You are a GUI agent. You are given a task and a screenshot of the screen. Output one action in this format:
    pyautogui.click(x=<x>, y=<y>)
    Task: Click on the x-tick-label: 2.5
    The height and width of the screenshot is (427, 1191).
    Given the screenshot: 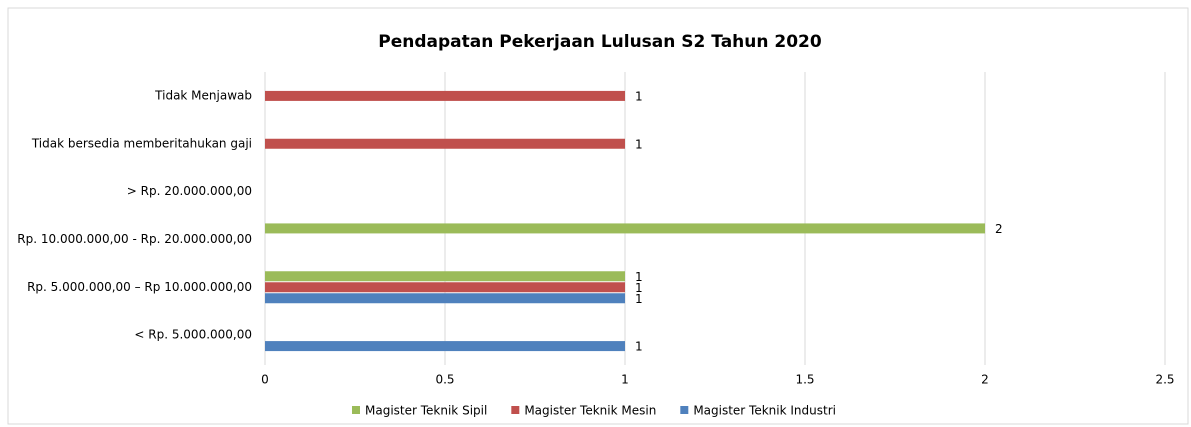 What is the action you would take?
    pyautogui.click(x=1164, y=380)
    